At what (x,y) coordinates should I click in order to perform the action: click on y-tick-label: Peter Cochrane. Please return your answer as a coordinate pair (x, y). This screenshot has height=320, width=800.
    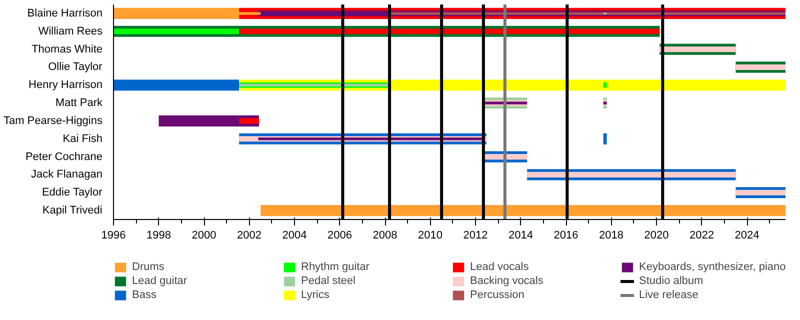
    Looking at the image, I should click on (64, 156).